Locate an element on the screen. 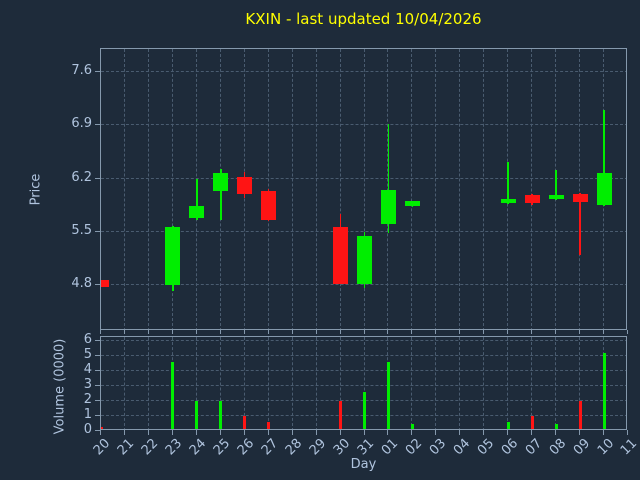 The height and width of the screenshot is (480, 640). x-tick-label: 01 is located at coordinates (390, 447).